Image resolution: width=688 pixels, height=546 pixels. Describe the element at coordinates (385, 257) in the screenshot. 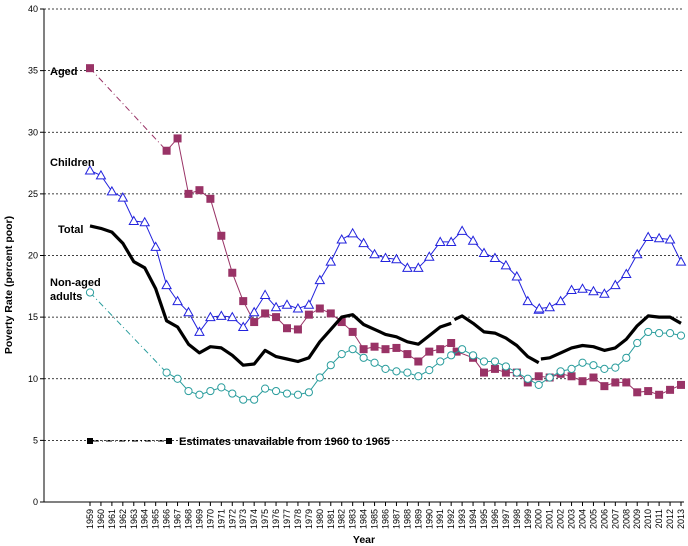

I see `point-children-1986` at that location.